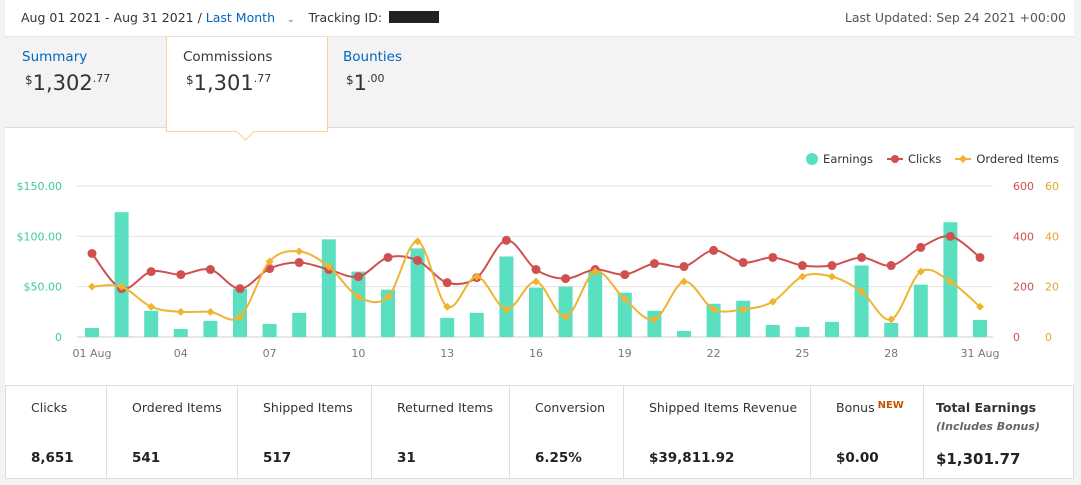 This screenshot has width=1081, height=485. Describe the element at coordinates (228, 57) in the screenshot. I see `tab-commissions-label: Commissions` at that location.